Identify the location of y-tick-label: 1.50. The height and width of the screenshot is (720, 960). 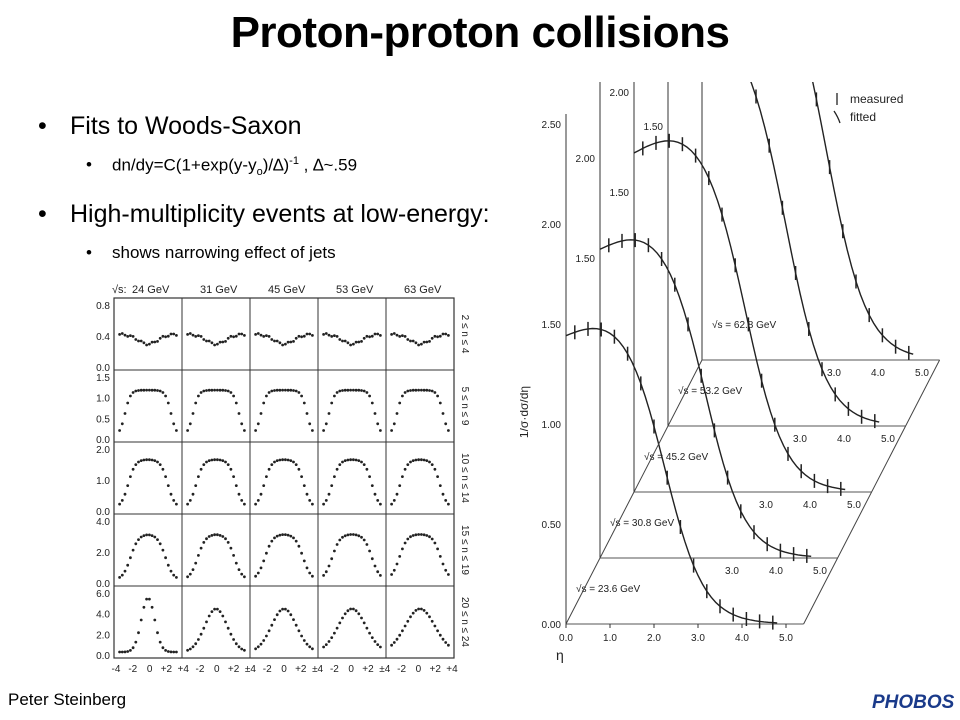
(552, 325).